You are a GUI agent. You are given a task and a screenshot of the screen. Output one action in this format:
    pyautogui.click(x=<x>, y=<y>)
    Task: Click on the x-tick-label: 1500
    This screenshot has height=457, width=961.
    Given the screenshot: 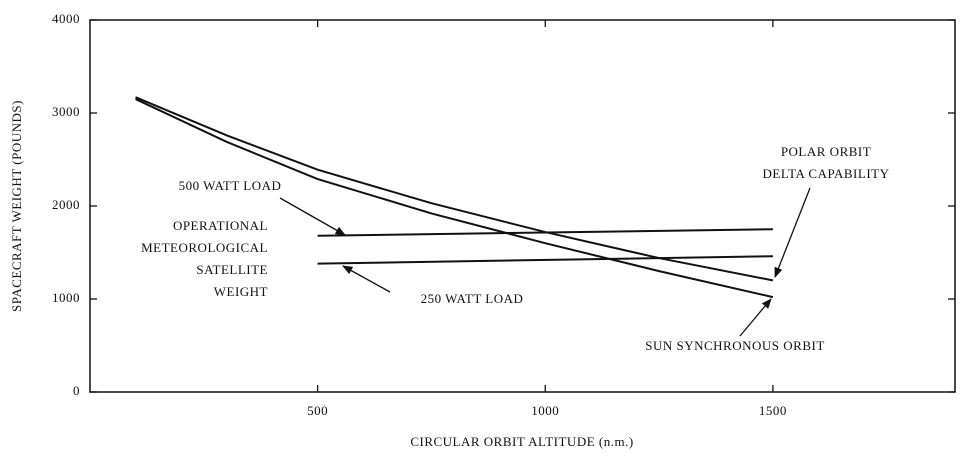 What is the action you would take?
    pyautogui.click(x=773, y=410)
    